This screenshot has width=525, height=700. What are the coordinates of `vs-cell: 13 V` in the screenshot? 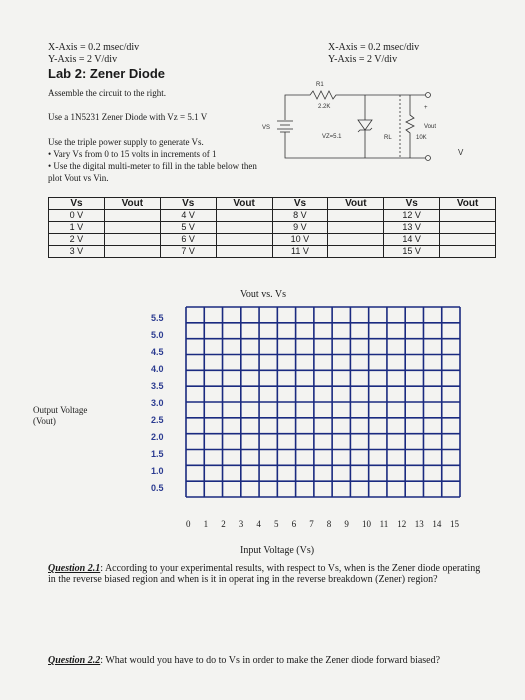 It's located at (412, 227).